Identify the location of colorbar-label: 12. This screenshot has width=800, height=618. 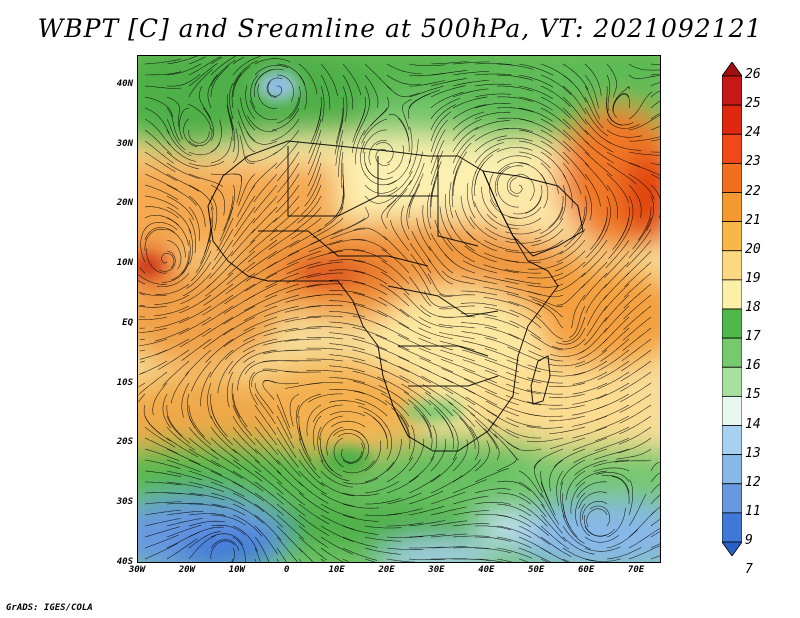
(753, 482).